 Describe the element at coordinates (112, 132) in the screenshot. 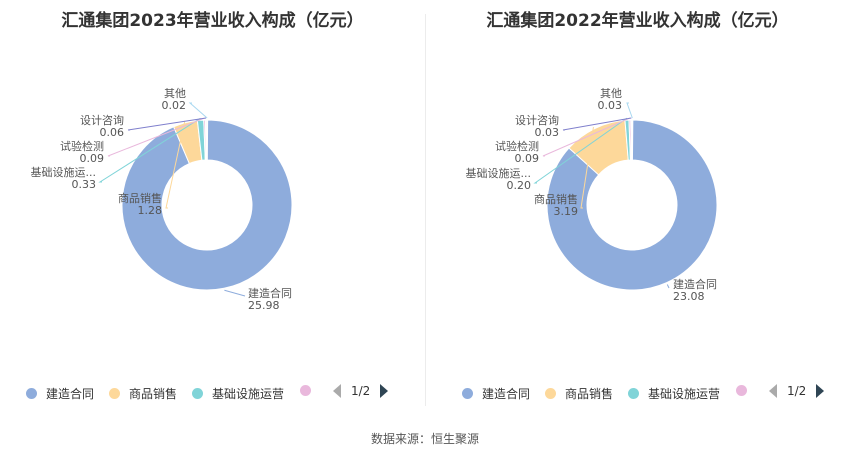

I see `slice-value-label: 0.06` at that location.